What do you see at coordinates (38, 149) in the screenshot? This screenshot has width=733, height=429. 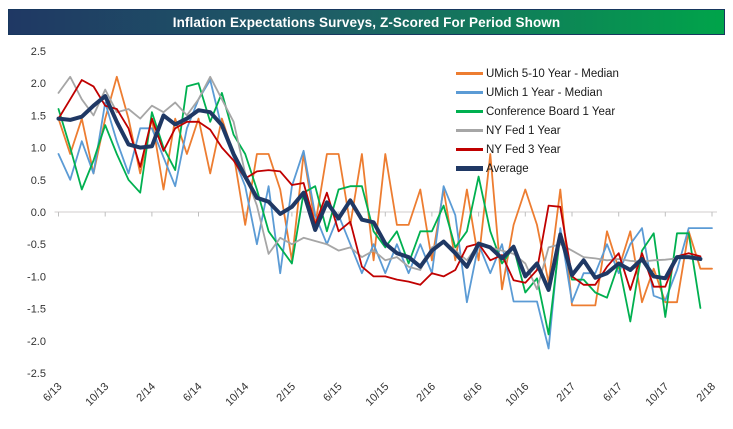 I see `svg-text: 1.0` at bounding box center [38, 149].